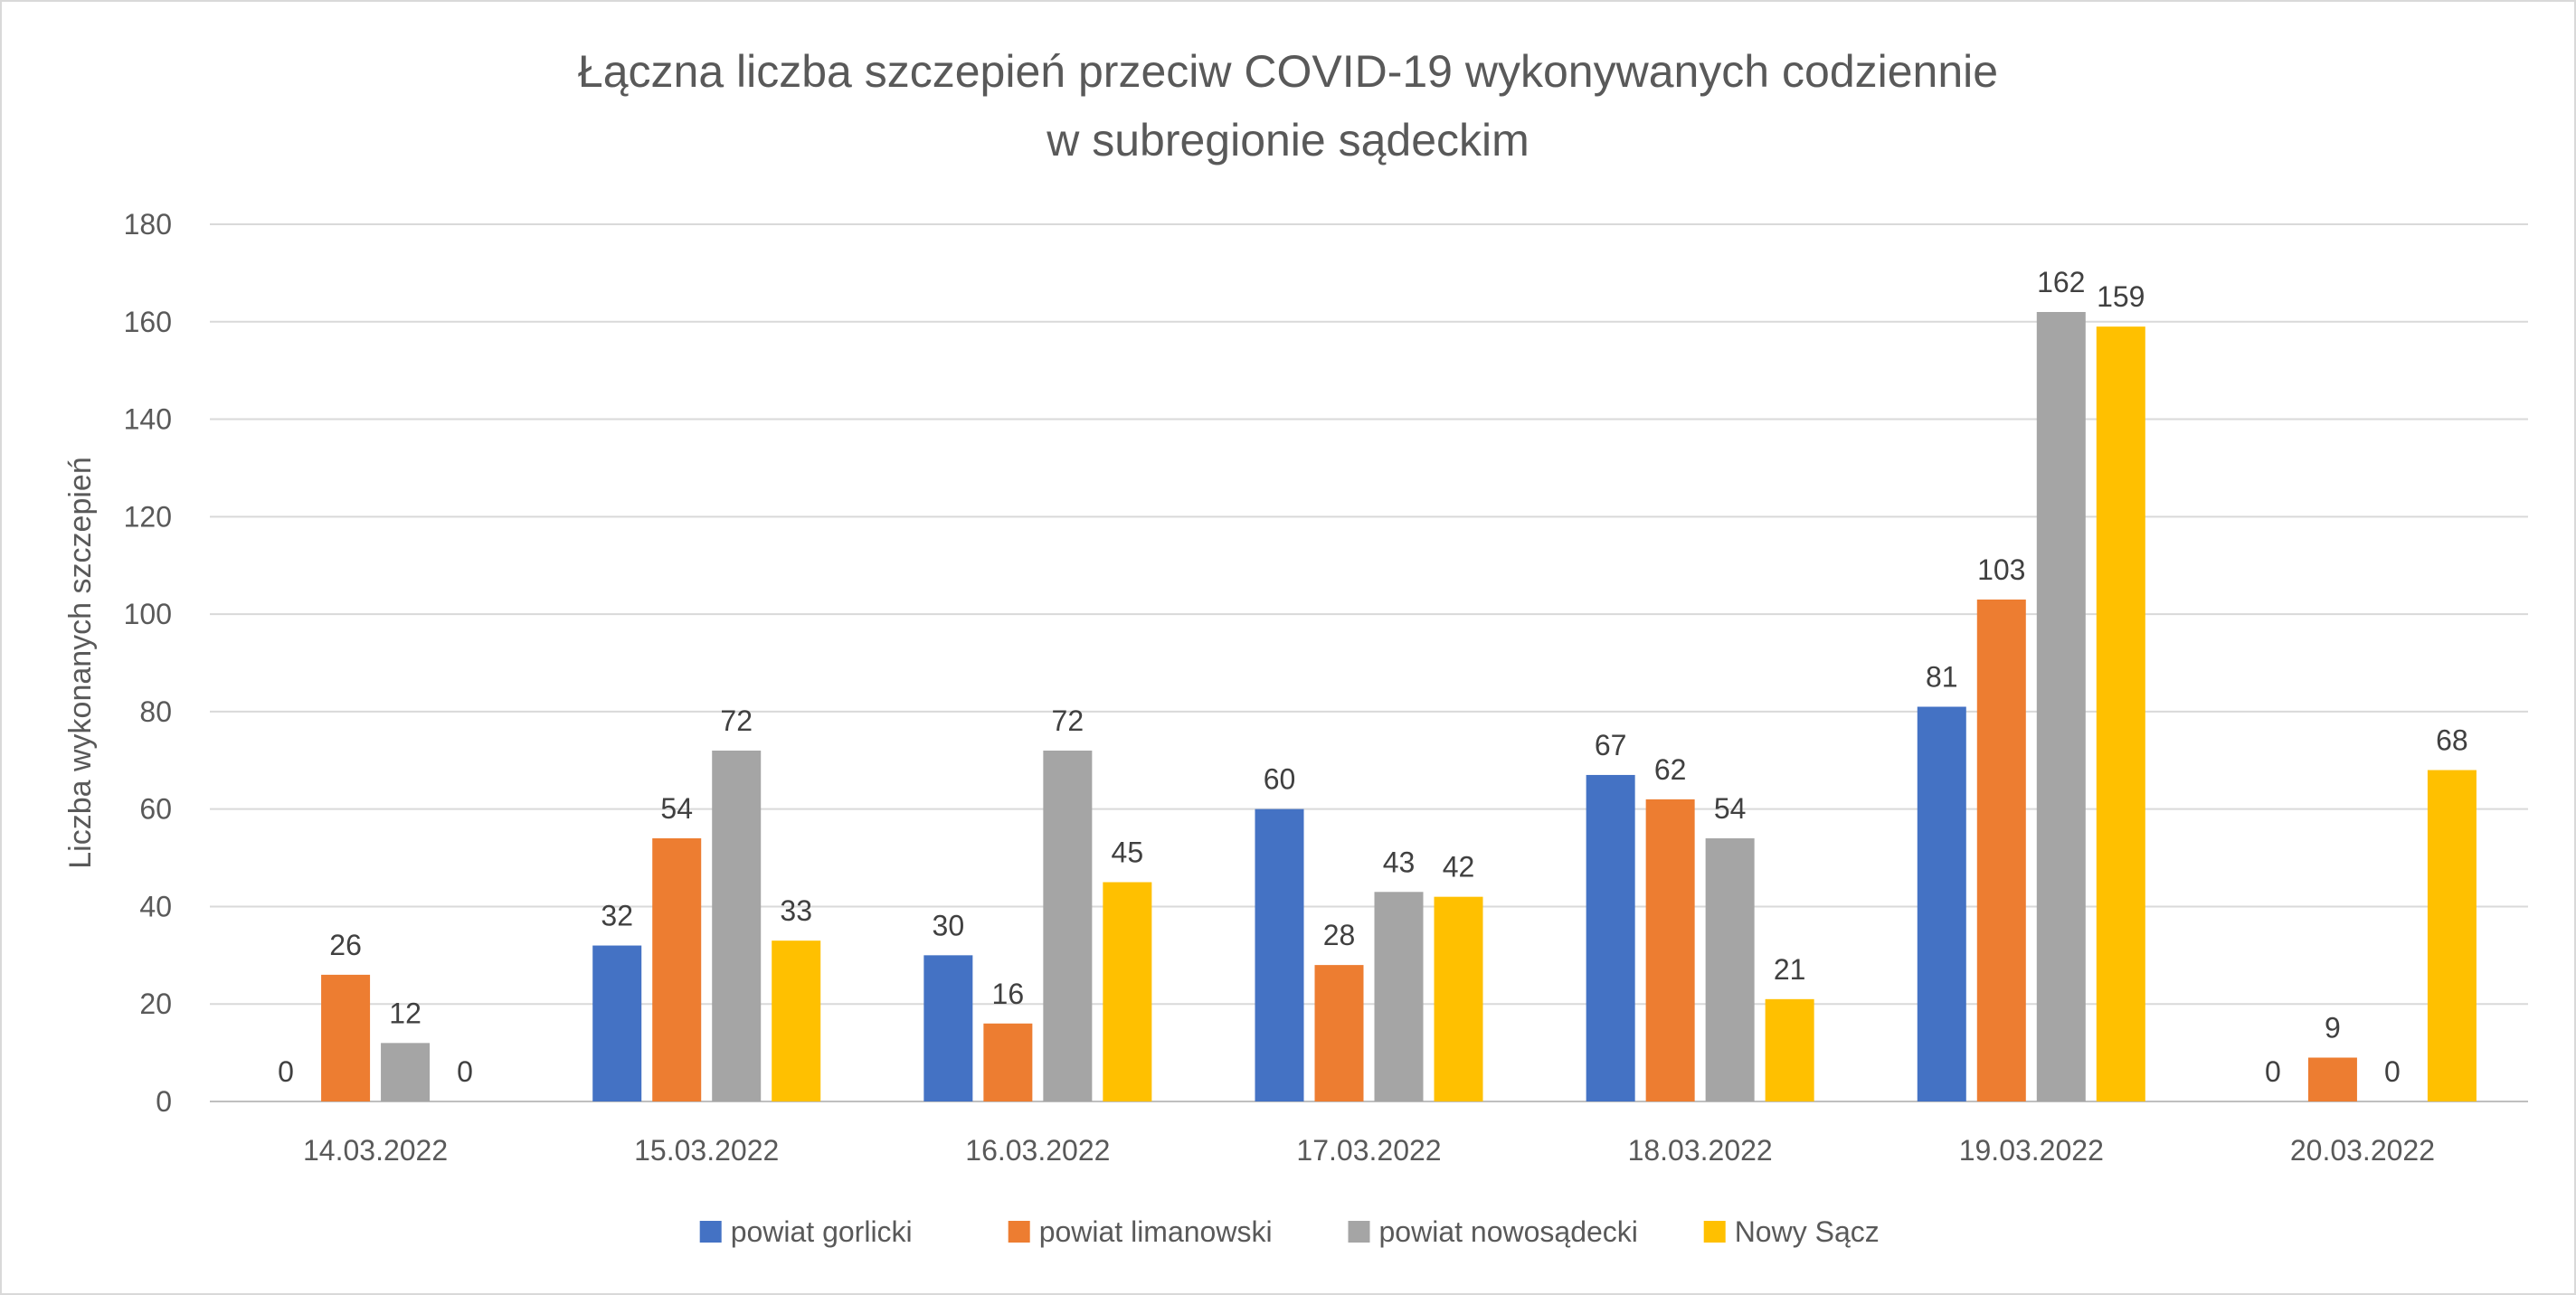 The height and width of the screenshot is (1295, 2576). Describe the element at coordinates (148, 663) in the screenshot. I see `y-axis-ticks: 0 20 40 60 80 100 120 140 160 180` at that location.